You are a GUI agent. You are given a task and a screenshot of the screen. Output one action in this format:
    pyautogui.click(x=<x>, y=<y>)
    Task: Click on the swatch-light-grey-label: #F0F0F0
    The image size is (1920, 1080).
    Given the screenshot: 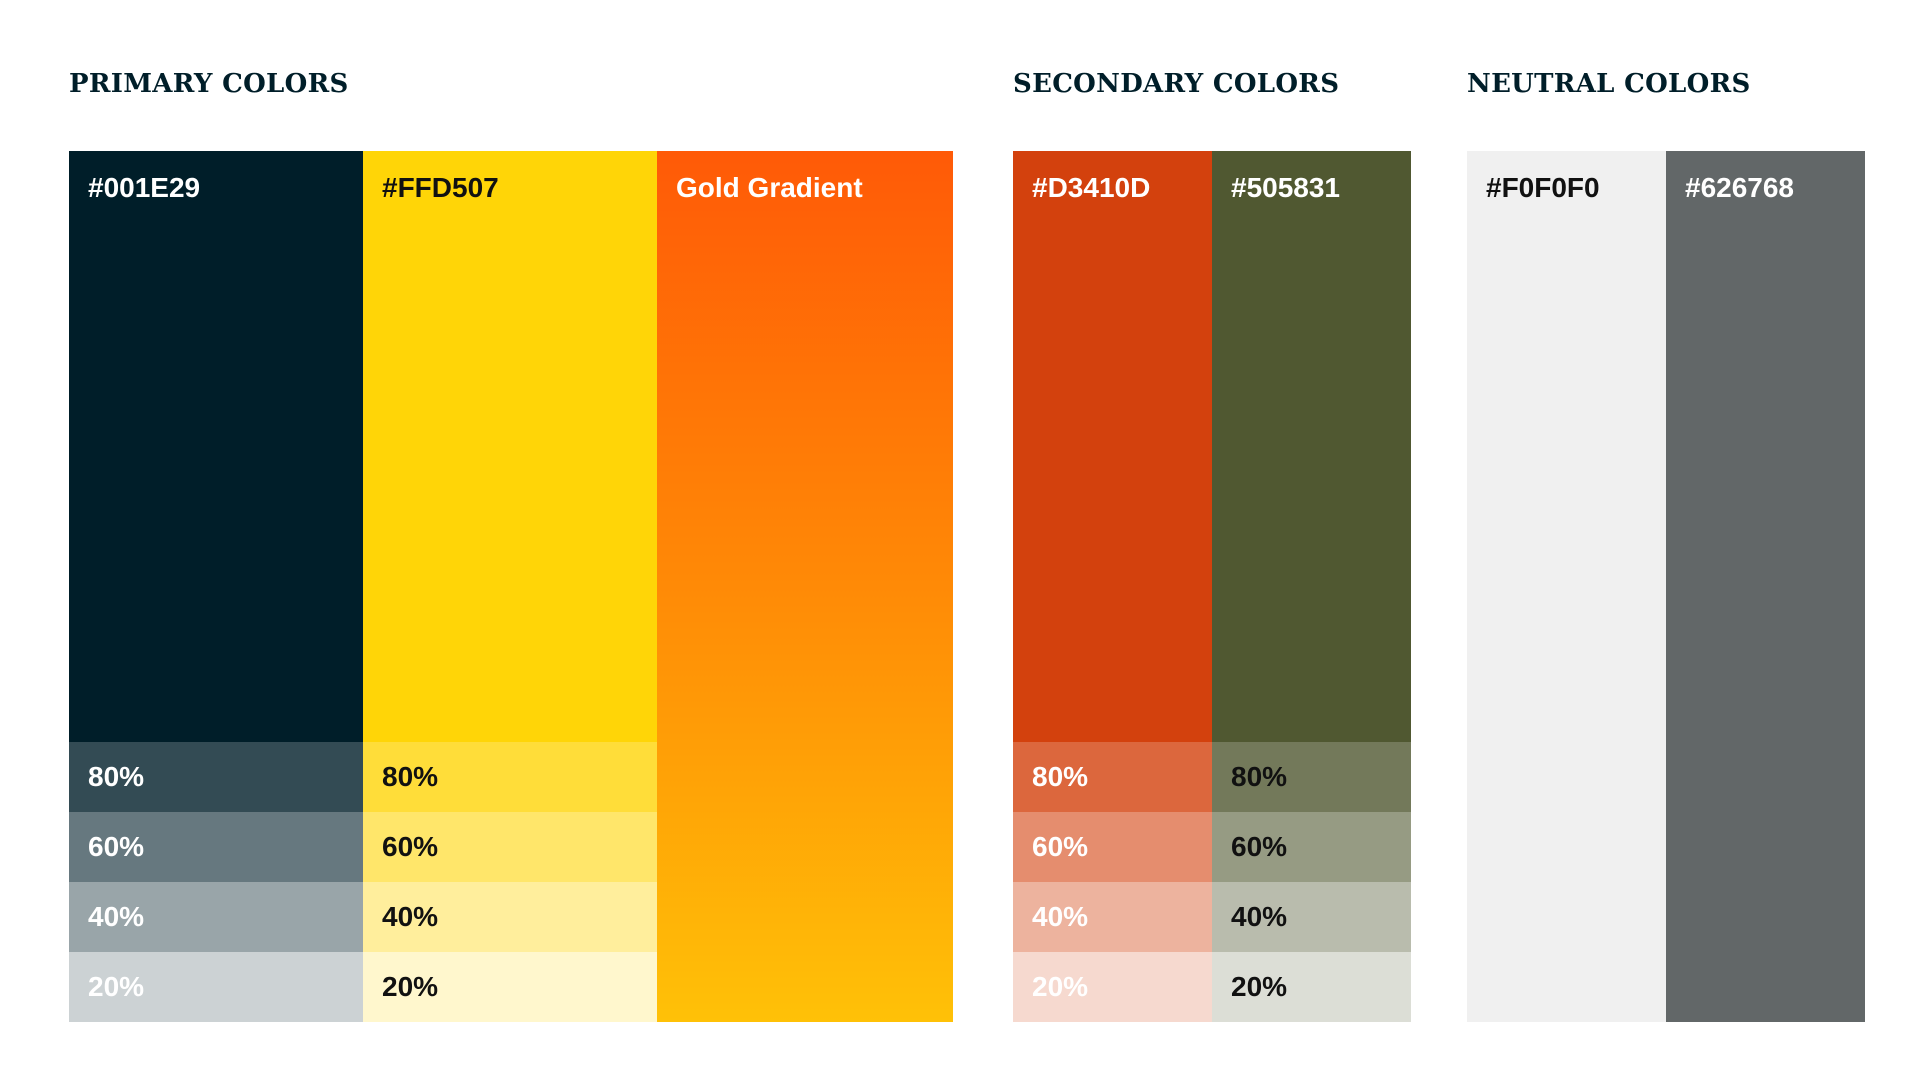 What is the action you would take?
    pyautogui.click(x=1566, y=586)
    